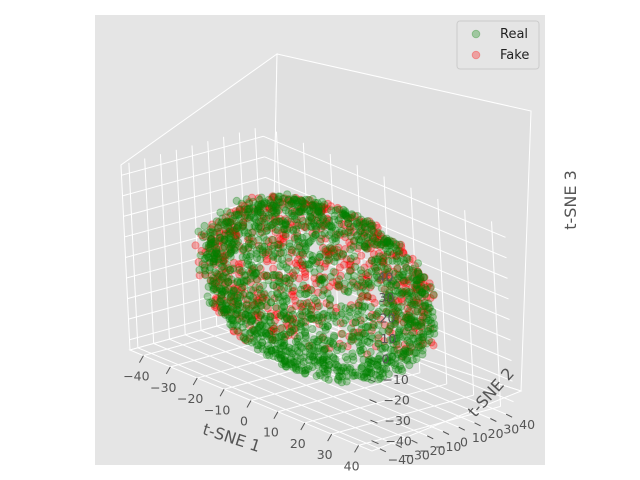  Describe the element at coordinates (271, 432) in the screenshot. I see `x-tick-label: 10` at that location.